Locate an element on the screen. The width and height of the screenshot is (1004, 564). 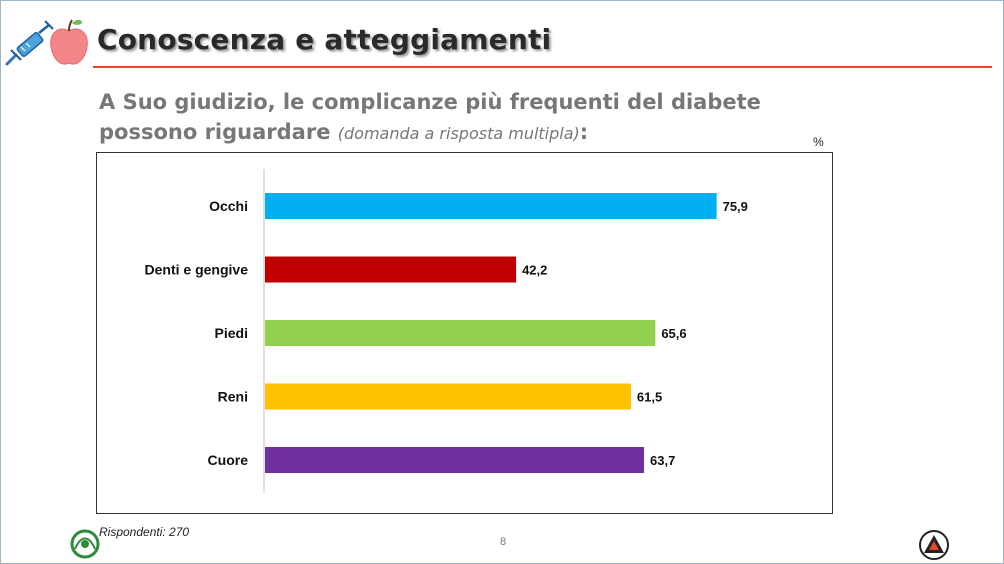
header-logo is located at coordinates (46, 42).